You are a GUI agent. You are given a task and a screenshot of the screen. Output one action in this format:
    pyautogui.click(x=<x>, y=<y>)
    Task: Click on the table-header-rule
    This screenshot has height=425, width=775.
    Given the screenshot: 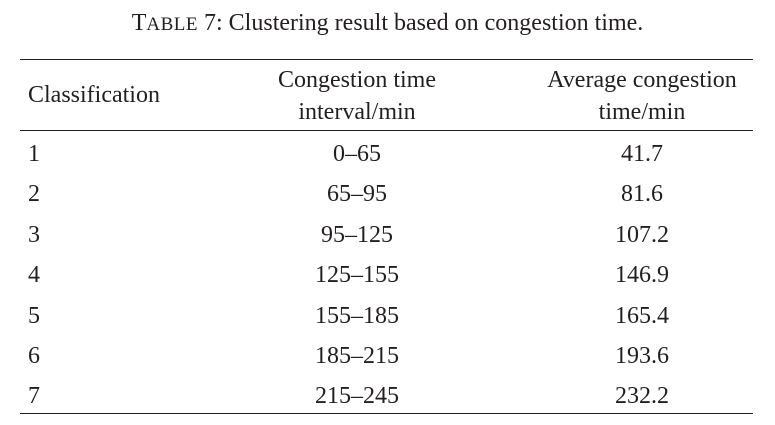 What is the action you would take?
    pyautogui.click(x=386, y=130)
    